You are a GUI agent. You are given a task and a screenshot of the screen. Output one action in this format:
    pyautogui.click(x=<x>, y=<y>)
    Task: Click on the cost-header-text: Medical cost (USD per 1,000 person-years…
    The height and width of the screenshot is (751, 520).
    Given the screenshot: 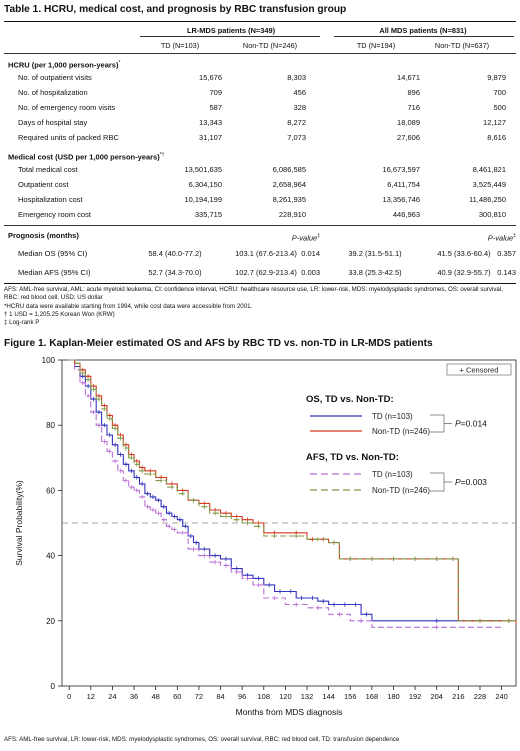 What is the action you would take?
    pyautogui.click(x=84, y=157)
    